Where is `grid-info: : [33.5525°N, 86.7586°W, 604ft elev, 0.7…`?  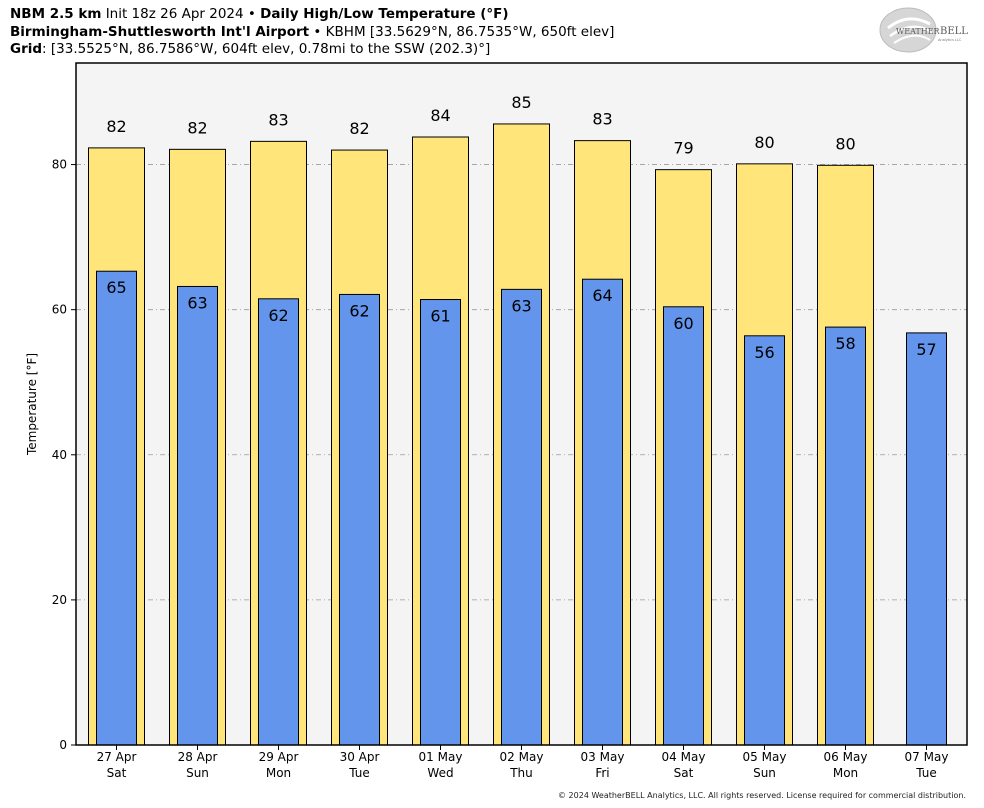
grid-info: : [33.5525°N, 86.7586°W, 604ft elev, 0.7… is located at coordinates (266, 49).